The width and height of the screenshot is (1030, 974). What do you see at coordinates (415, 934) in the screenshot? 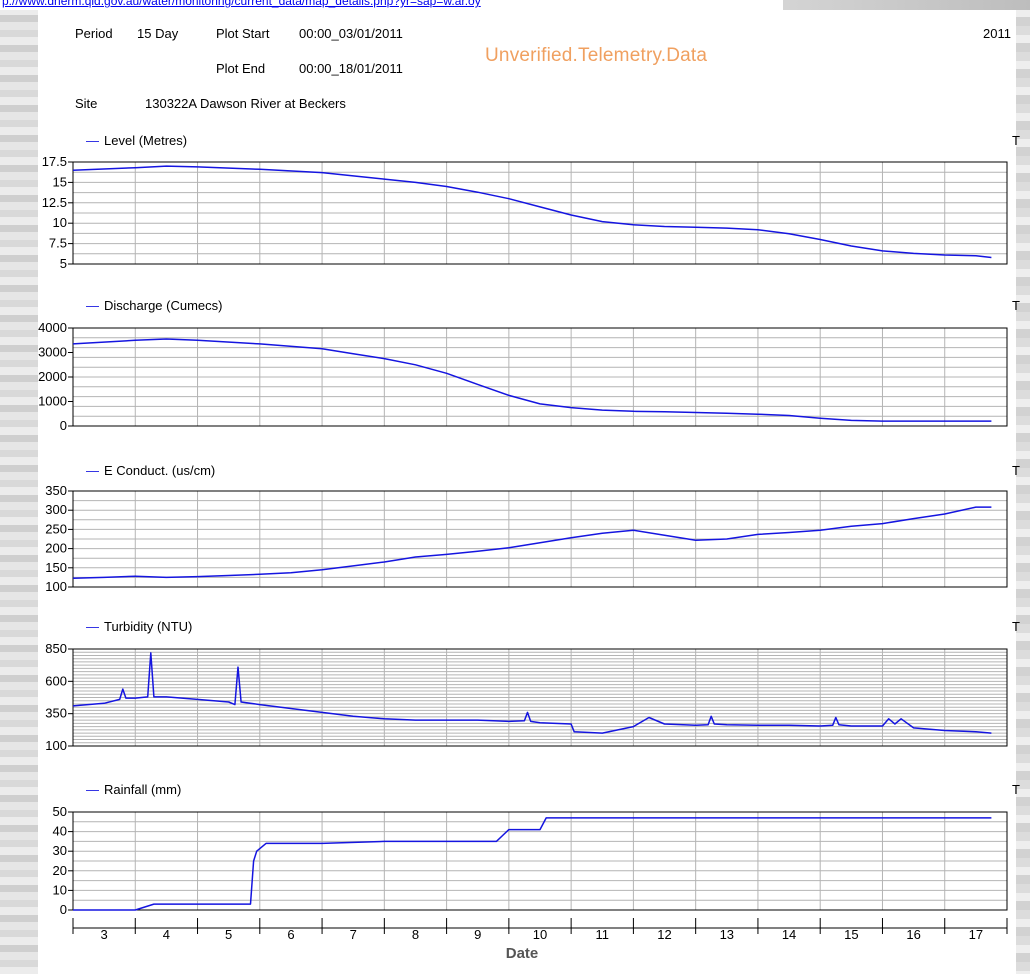
I see `x-tick-label: 8` at bounding box center [415, 934].